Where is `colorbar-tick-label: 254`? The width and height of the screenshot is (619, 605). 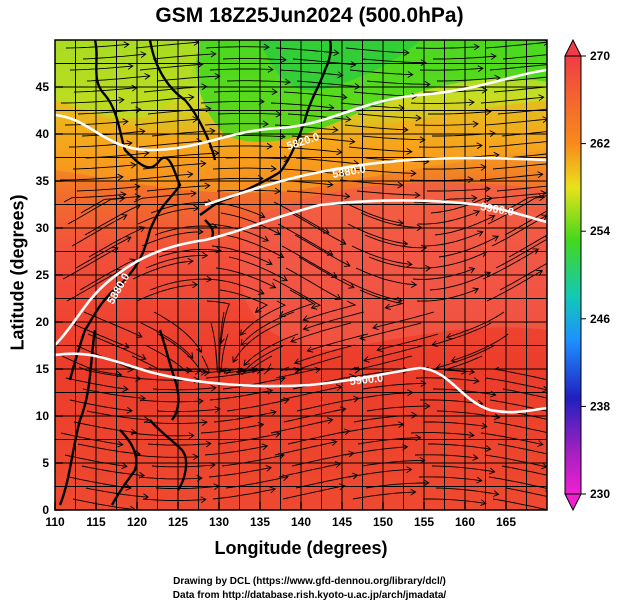 colorbar-tick-label: 254 is located at coordinates (600, 231).